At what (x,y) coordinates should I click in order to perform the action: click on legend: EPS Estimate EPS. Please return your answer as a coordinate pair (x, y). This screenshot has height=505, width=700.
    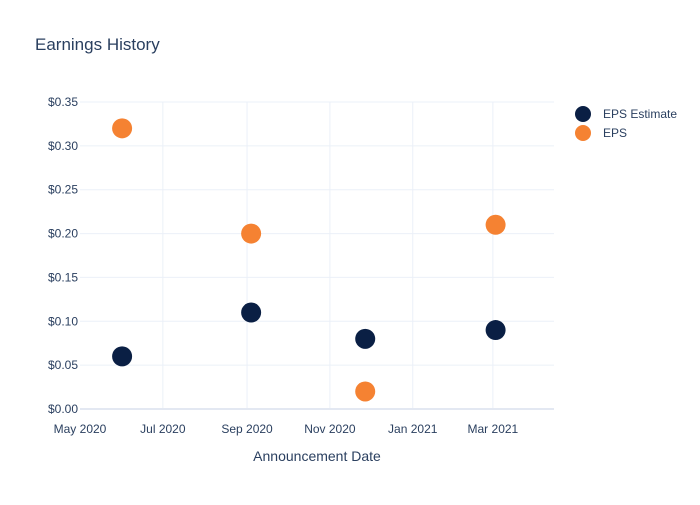
    Looking at the image, I should click on (626, 123).